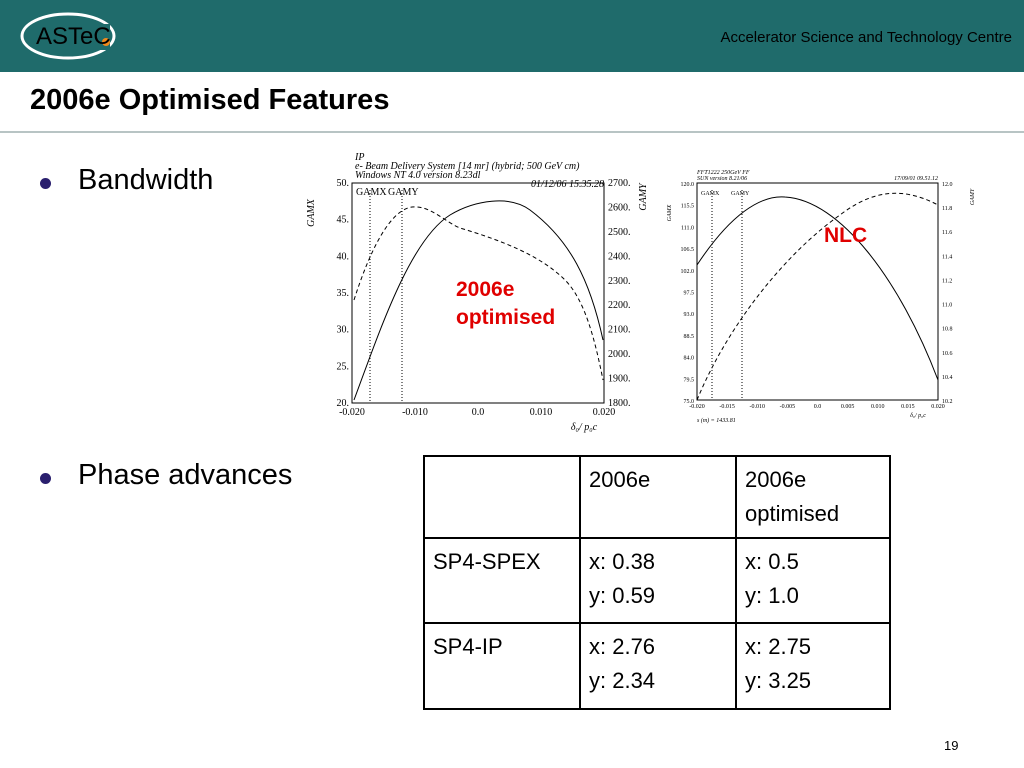 This screenshot has height=768, width=1024. I want to click on table-cell: x: 2.76 y: 2.34, so click(658, 666).